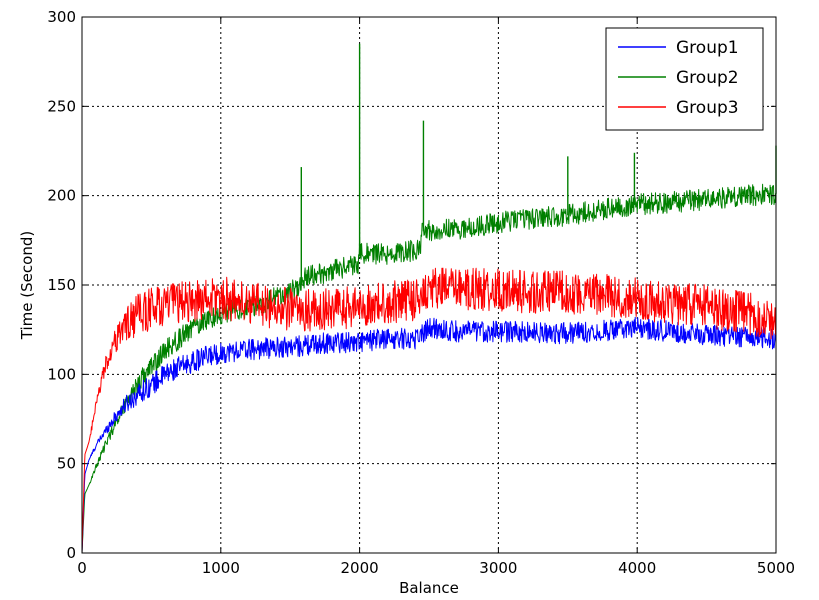 This screenshot has width=819, height=600. What do you see at coordinates (707, 108) in the screenshot?
I see `legend-label-group3: Group3` at bounding box center [707, 108].